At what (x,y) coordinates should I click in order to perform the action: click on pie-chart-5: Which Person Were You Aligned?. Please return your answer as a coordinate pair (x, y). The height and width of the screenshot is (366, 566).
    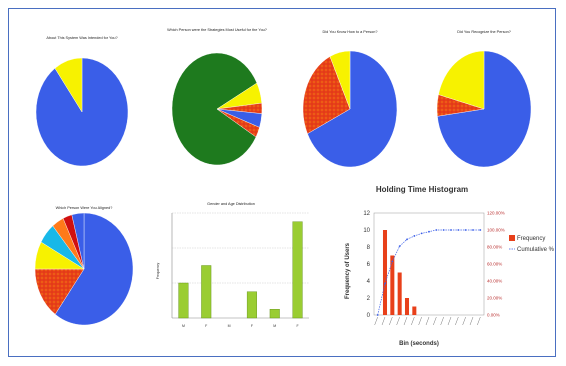
    Looking at the image, I should click on (84, 266).